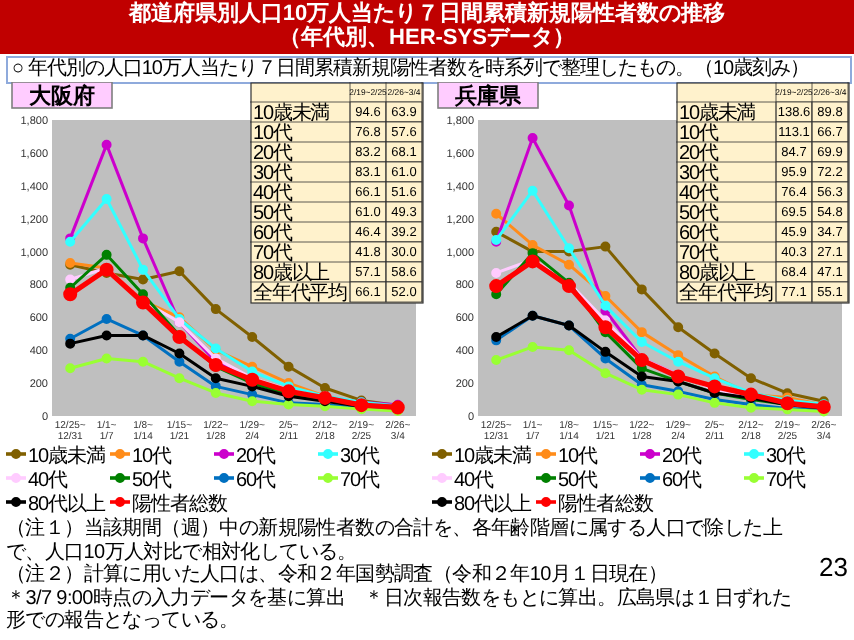 The width and height of the screenshot is (854, 640). Describe the element at coordinates (338, 575) in the screenshot. I see `text: （注２）計算に用いた人口は、令和２年国勢調査（令和２年10月１日現在）` at that location.